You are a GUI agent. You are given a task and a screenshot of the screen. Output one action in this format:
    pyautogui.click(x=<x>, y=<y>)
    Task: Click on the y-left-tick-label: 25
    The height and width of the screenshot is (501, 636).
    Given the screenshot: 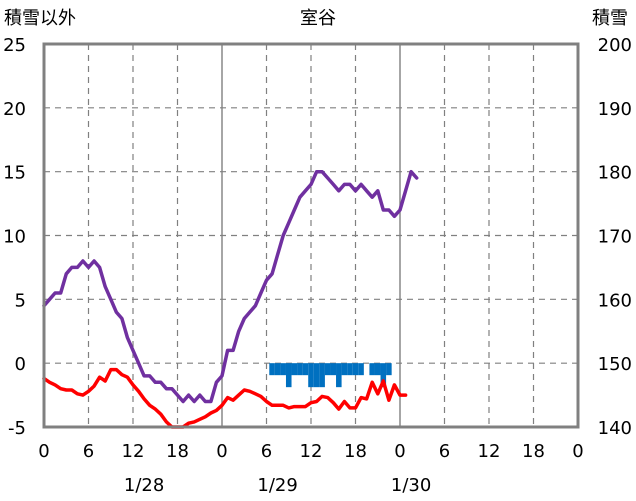 What is the action you would take?
    pyautogui.click(x=14, y=45)
    